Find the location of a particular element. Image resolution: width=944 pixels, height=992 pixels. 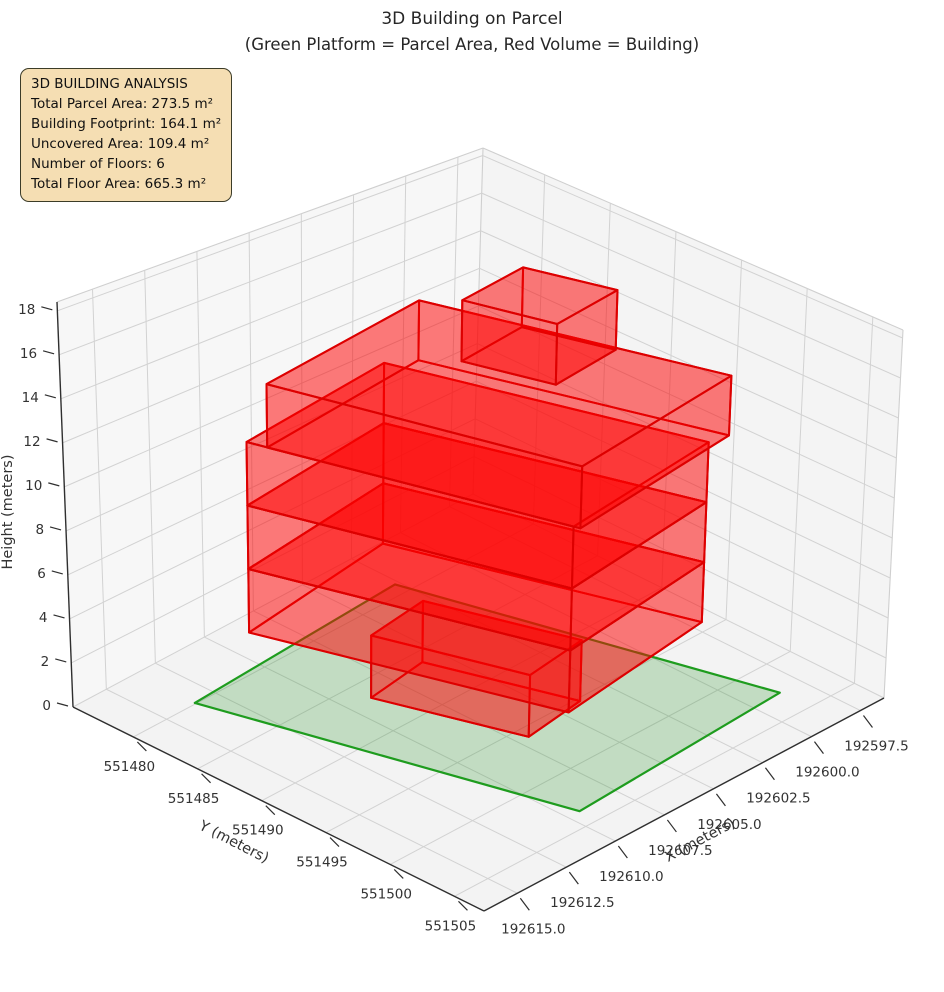

x-tick-label: 192610.0 is located at coordinates (631, 877).